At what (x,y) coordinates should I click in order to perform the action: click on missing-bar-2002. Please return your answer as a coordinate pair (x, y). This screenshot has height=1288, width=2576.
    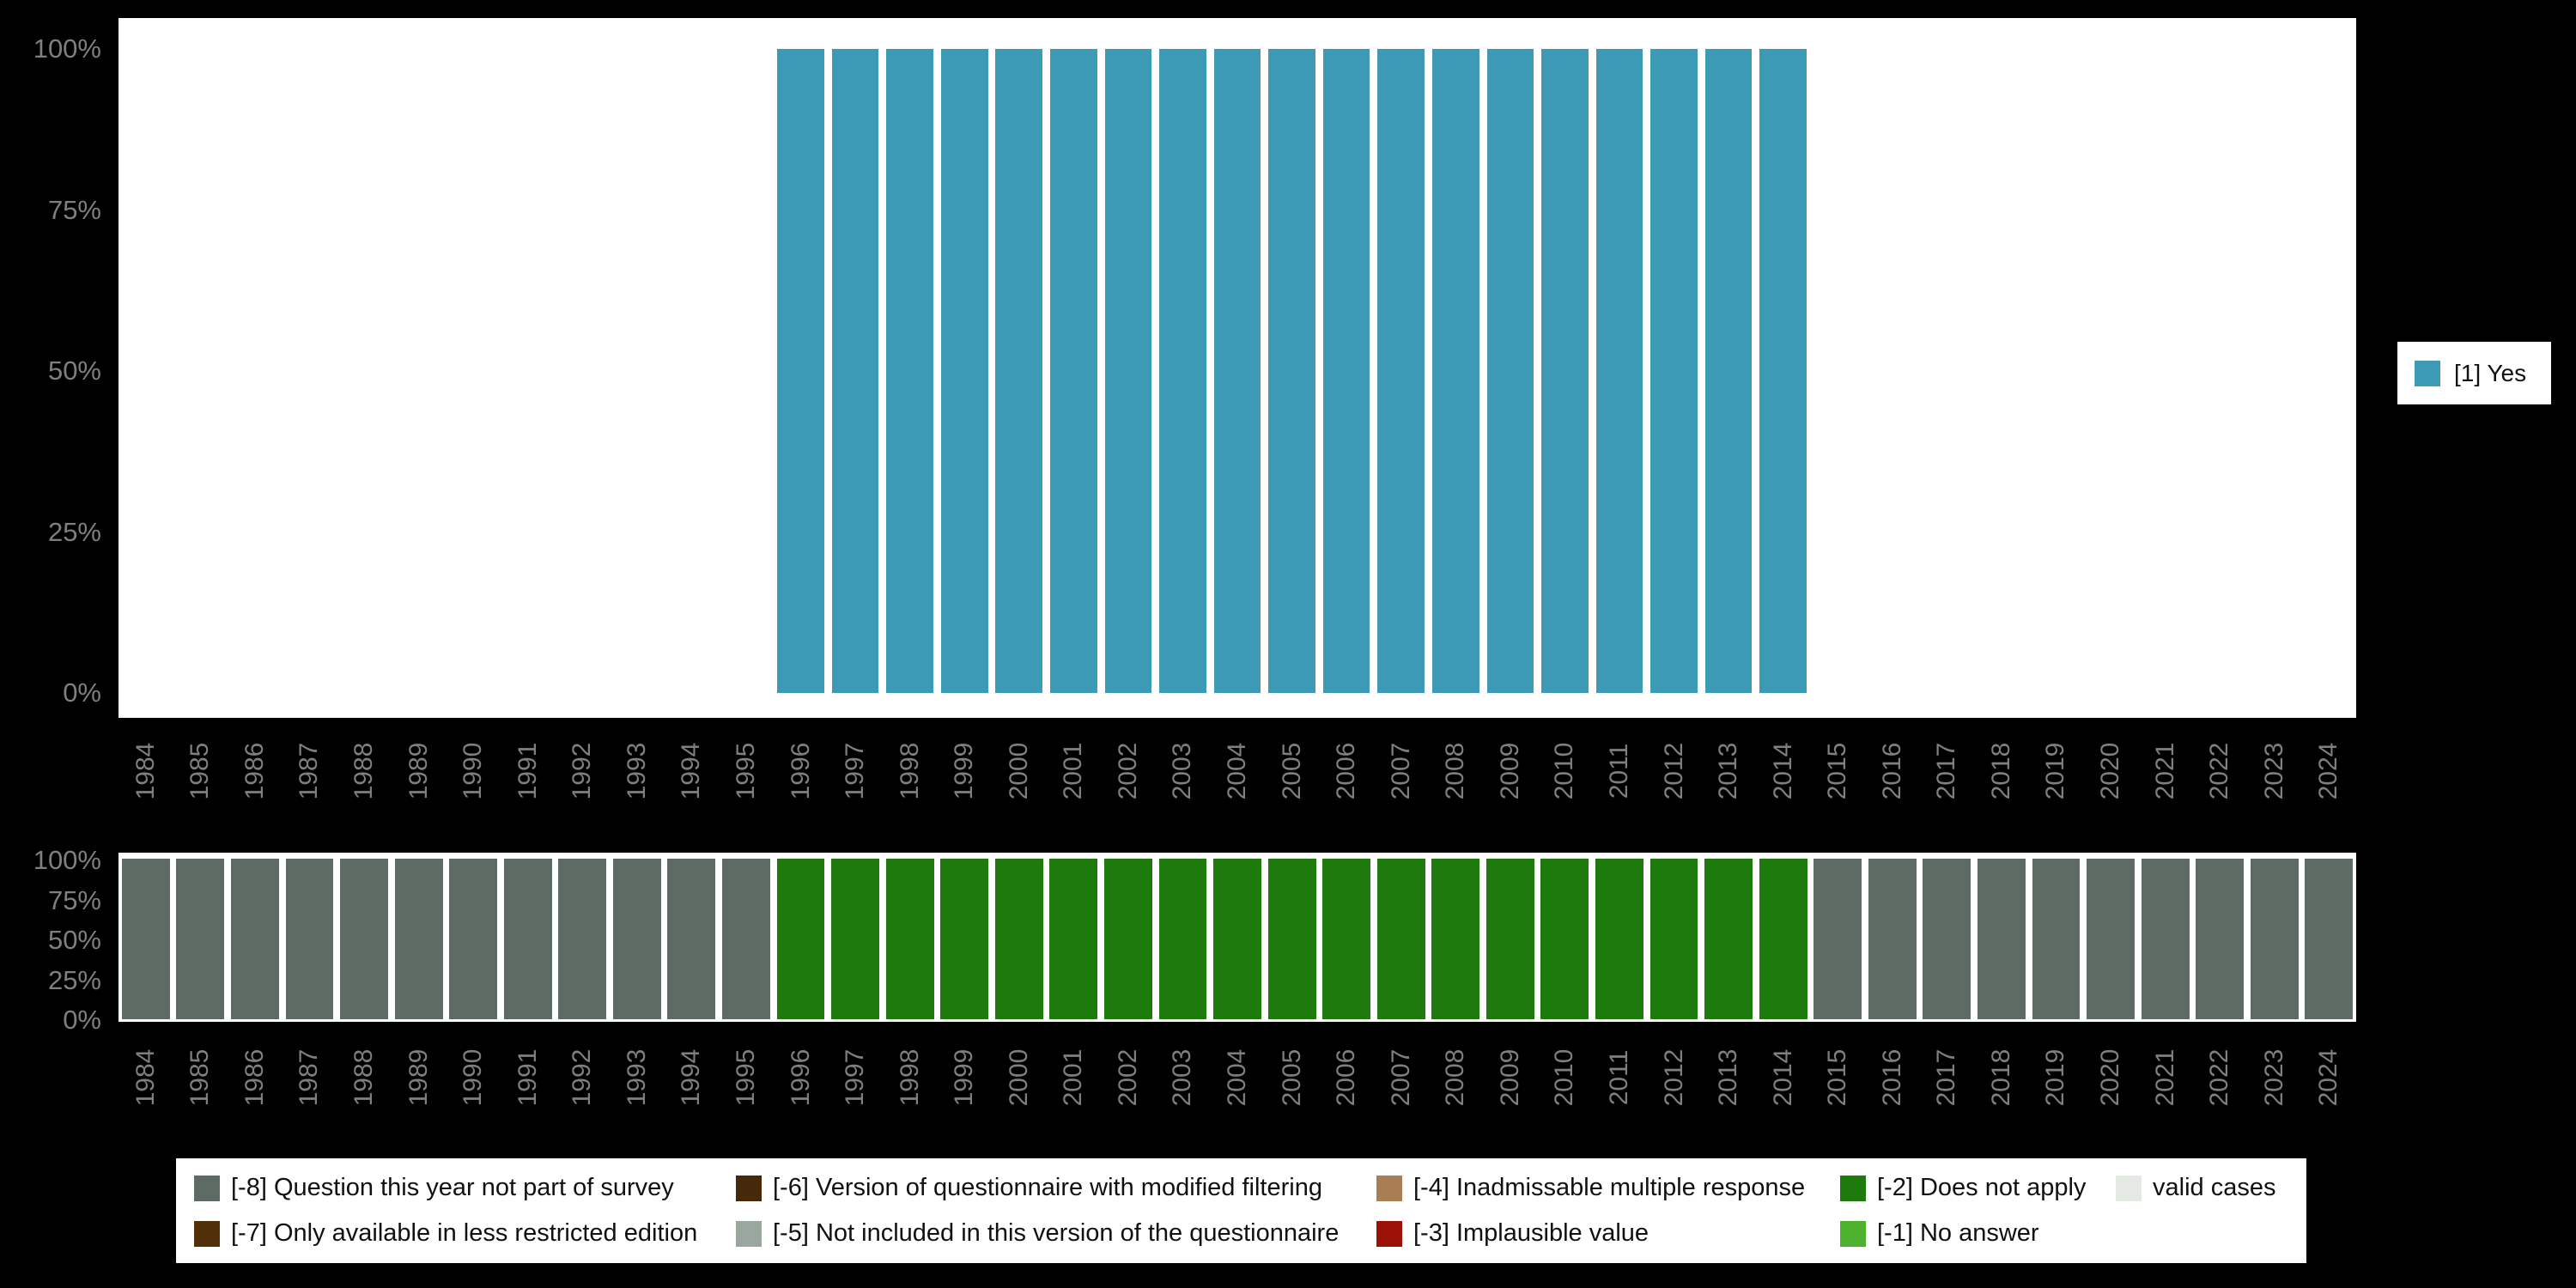
    Looking at the image, I should click on (1127, 939).